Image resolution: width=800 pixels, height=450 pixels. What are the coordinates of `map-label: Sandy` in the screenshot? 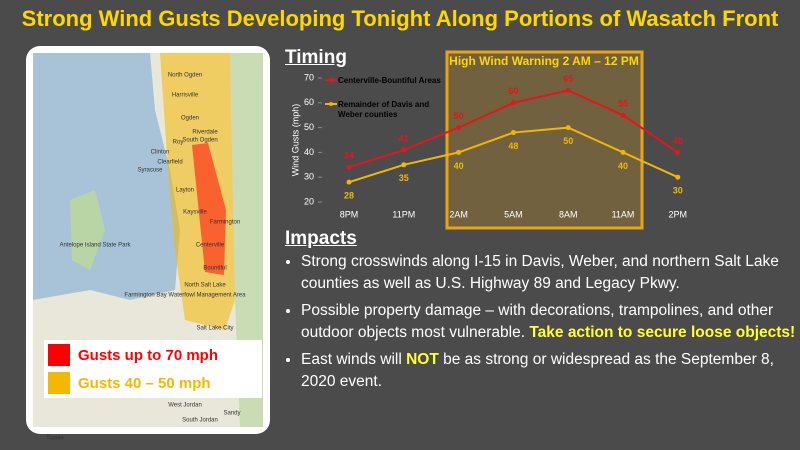 It's located at (231, 414).